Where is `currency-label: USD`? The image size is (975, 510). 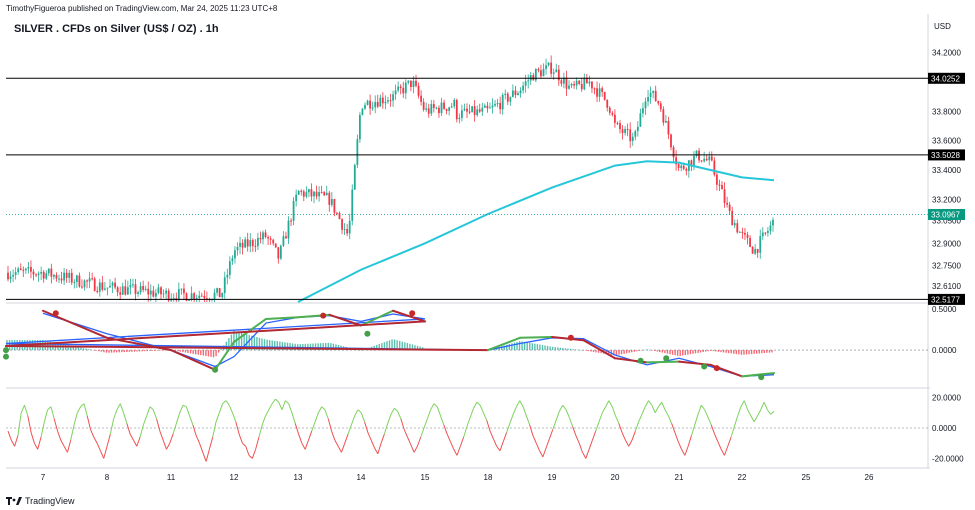 currency-label: USD is located at coordinates (942, 26).